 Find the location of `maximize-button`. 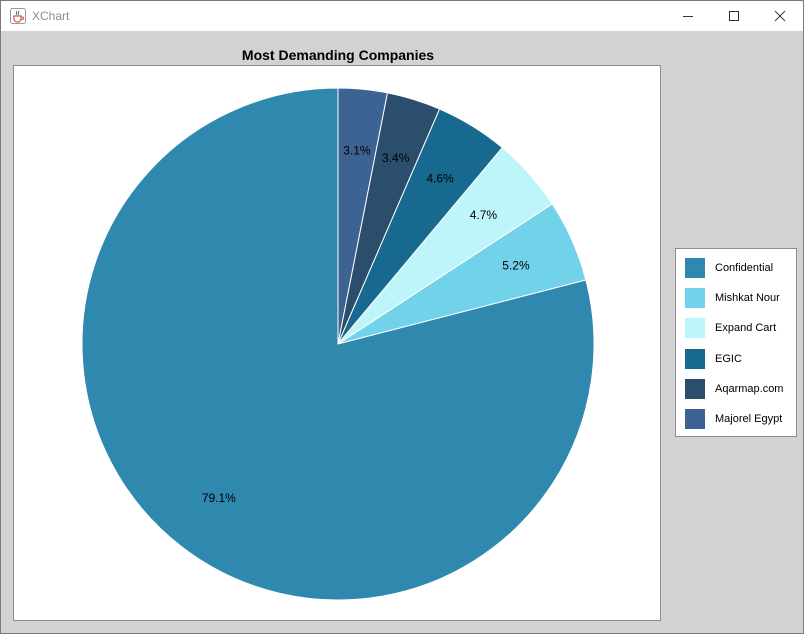

maximize-button is located at coordinates (734, 16).